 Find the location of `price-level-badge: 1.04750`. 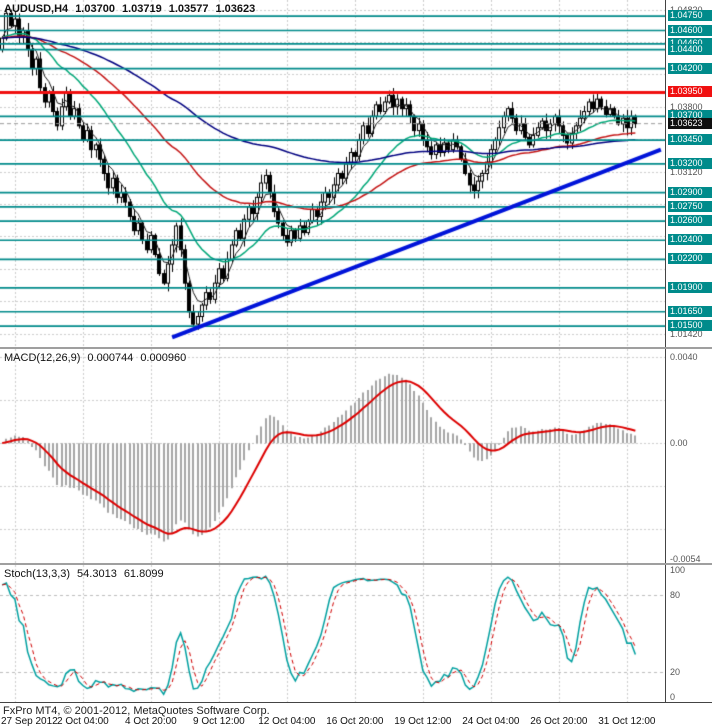

price-level-badge: 1.04750 is located at coordinates (690, 16).